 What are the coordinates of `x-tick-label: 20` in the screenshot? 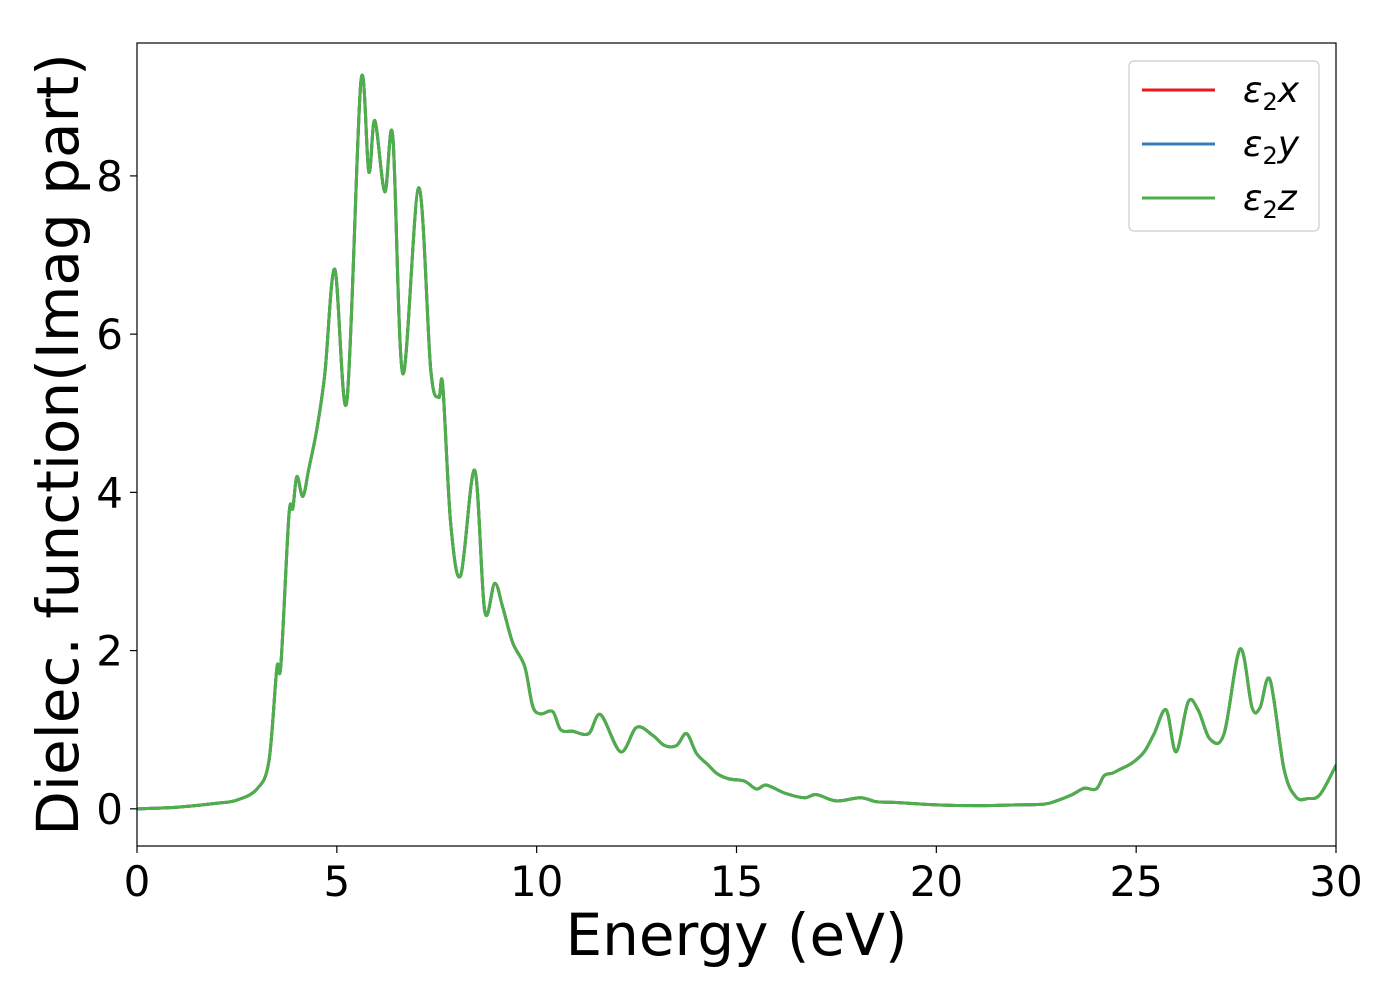 It's located at (936, 881).